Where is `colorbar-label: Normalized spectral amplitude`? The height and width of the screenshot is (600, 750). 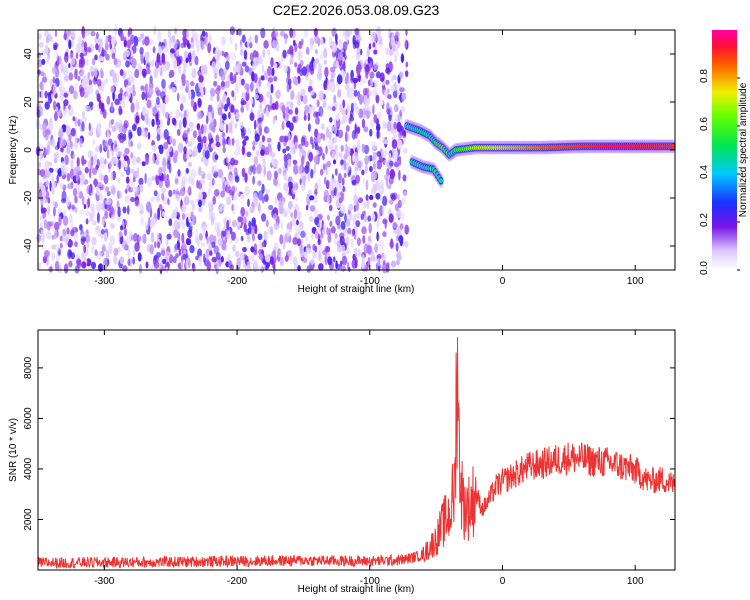
colorbar-label: Normalized spectral amplitude is located at coordinates (743, 149).